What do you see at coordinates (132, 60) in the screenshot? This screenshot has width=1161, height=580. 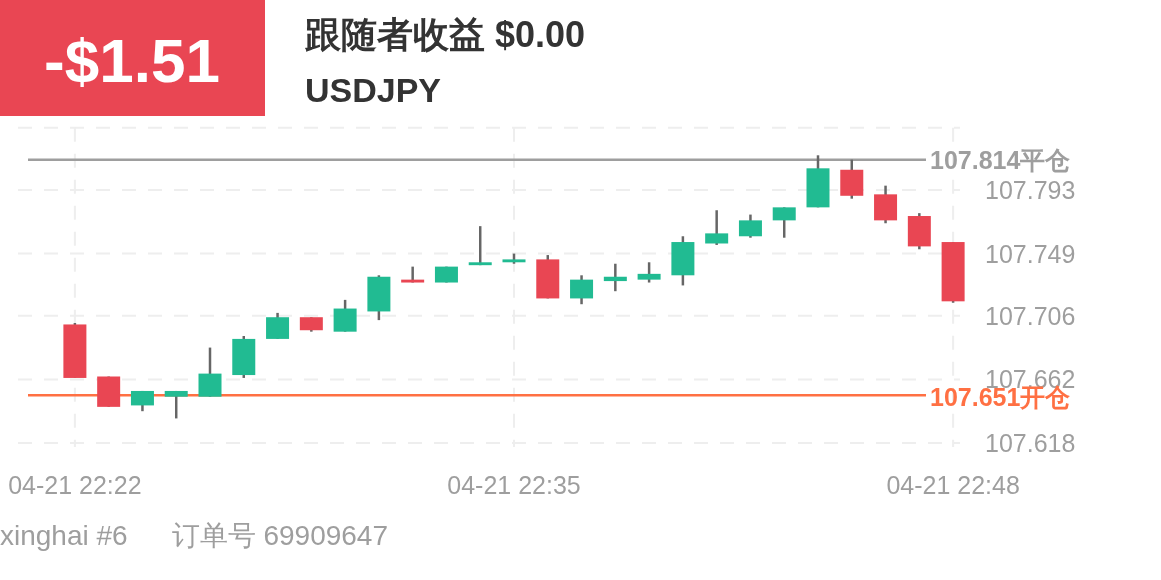 I see `text: -$1.51` at bounding box center [132, 60].